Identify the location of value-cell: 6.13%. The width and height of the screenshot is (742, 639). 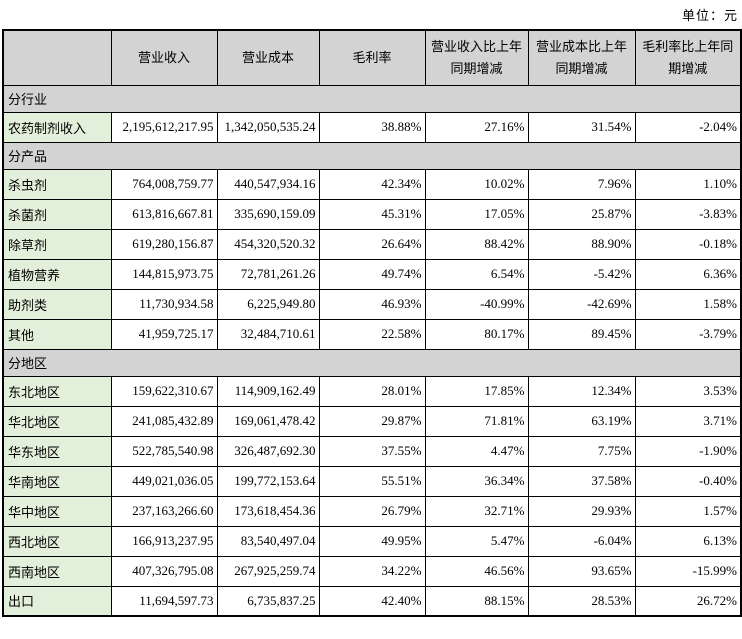
(688, 541).